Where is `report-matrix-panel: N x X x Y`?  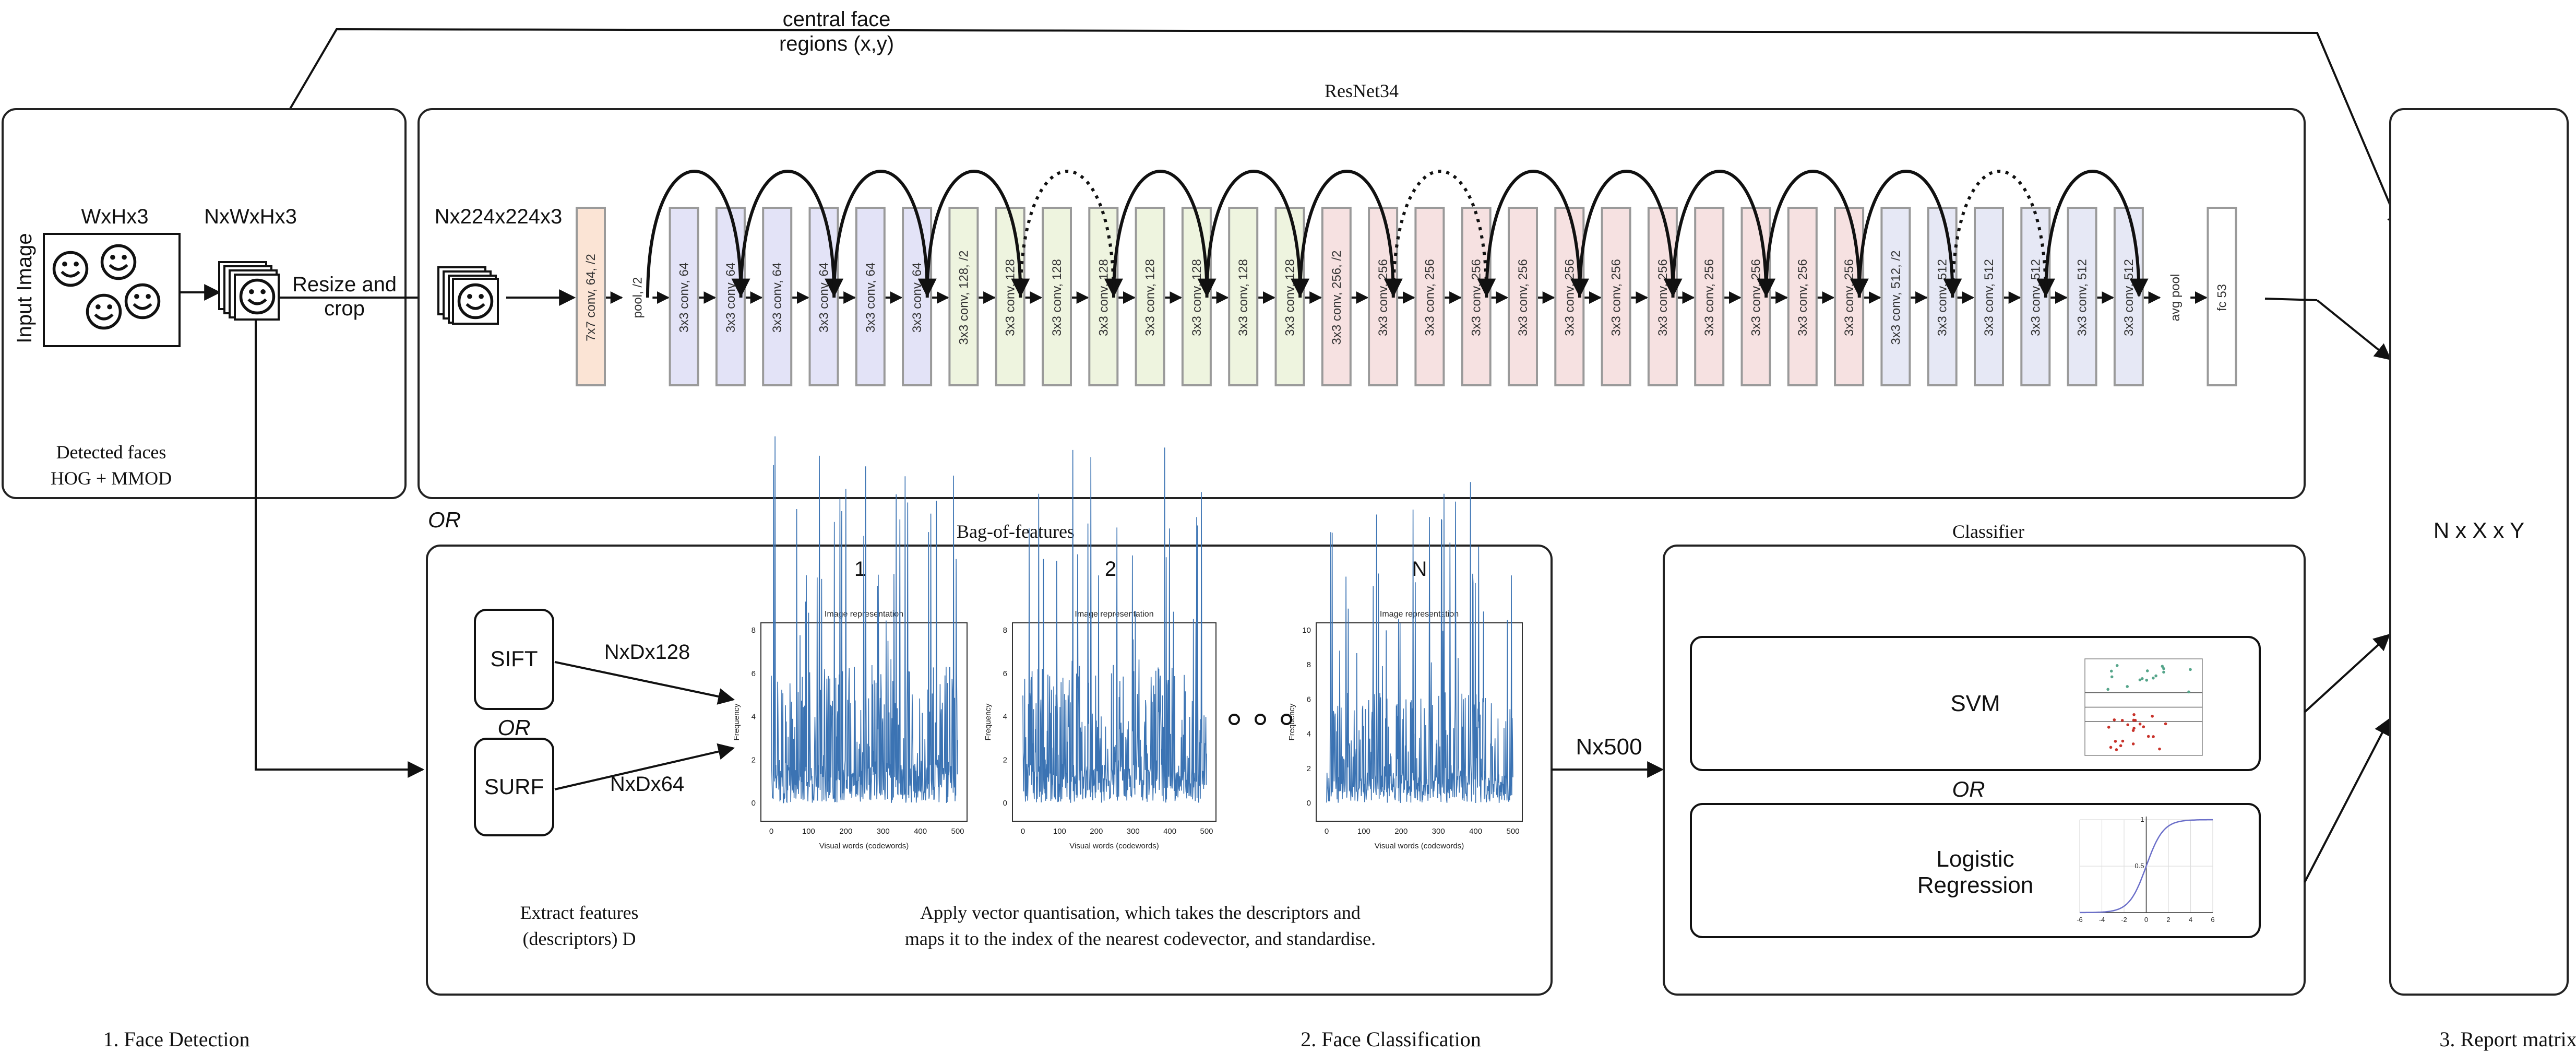 report-matrix-panel: N x X x Y is located at coordinates (2479, 552).